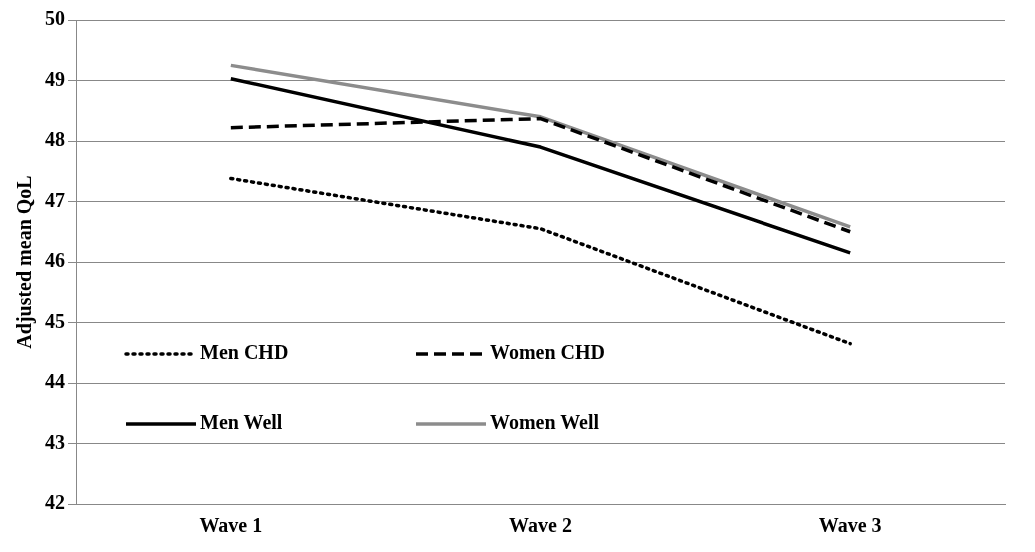  Describe the element at coordinates (231, 525) in the screenshot. I see `x-tick-label: Wave 1` at that location.